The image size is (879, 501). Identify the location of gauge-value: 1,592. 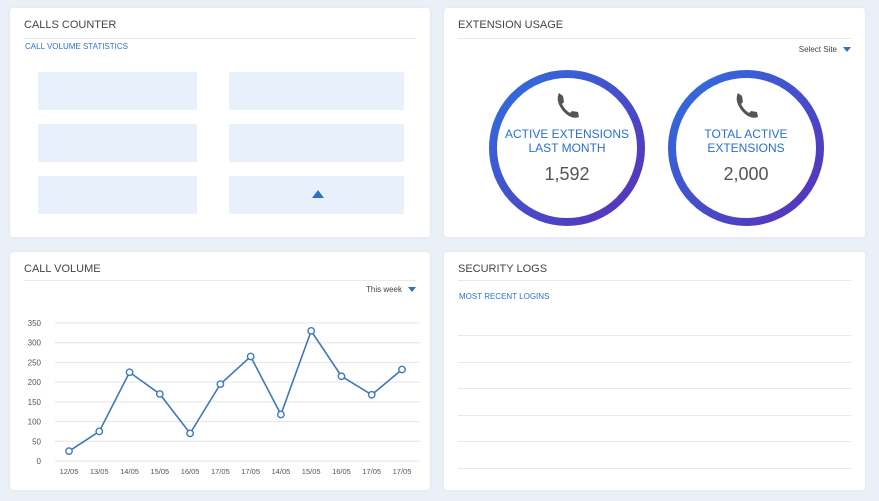
(566, 174).